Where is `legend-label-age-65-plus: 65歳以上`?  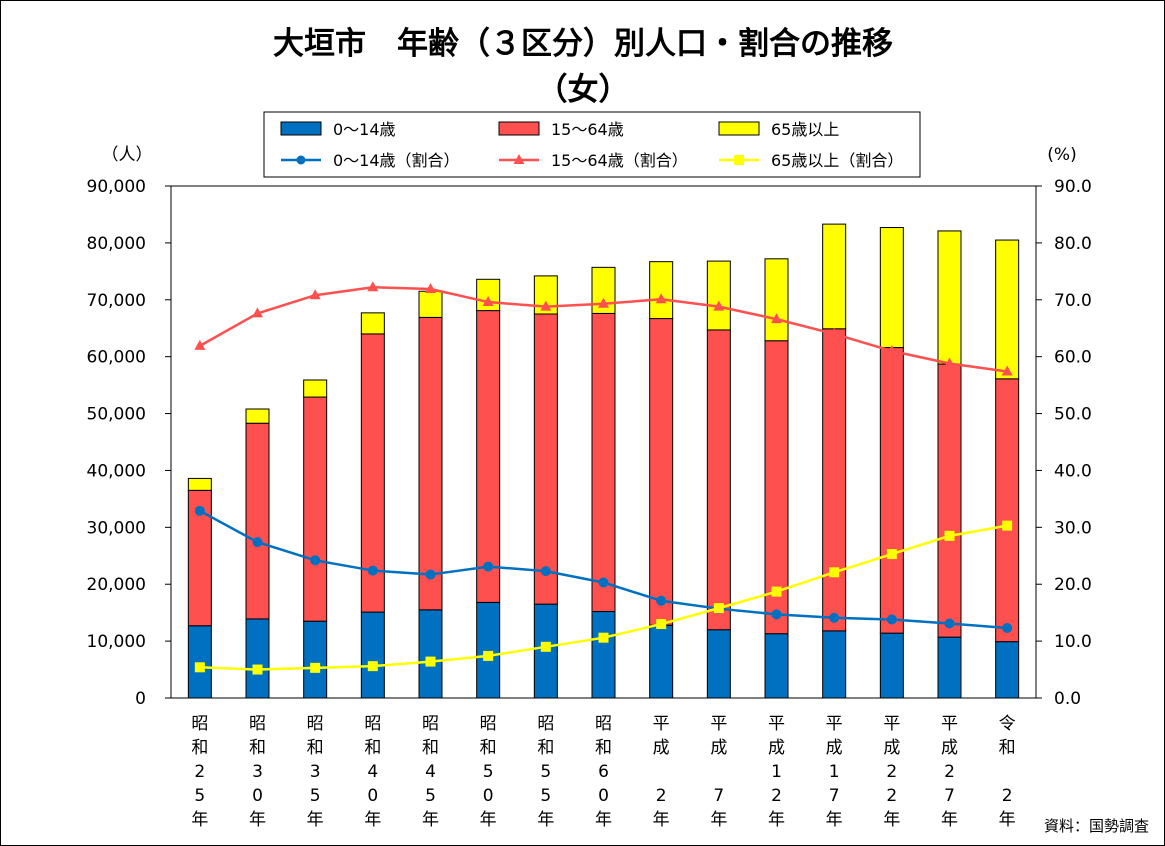 legend-label-age-65-plus: 65歳以上 is located at coordinates (805, 129).